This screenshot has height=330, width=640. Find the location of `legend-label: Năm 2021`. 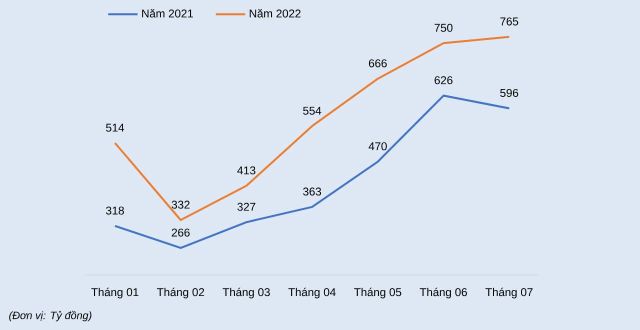

legend-label: Năm 2021 is located at coordinates (167, 13).